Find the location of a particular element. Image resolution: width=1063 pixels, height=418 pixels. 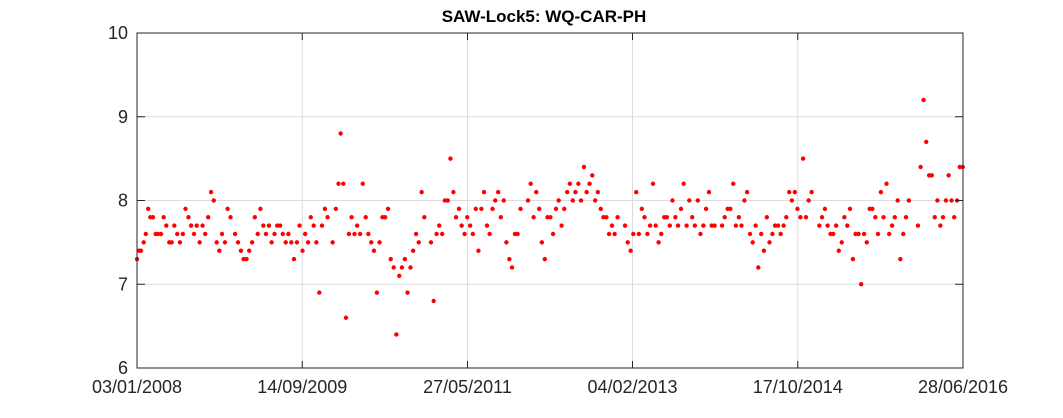

x-tick-label: 03/01/2008 is located at coordinates (137, 387).